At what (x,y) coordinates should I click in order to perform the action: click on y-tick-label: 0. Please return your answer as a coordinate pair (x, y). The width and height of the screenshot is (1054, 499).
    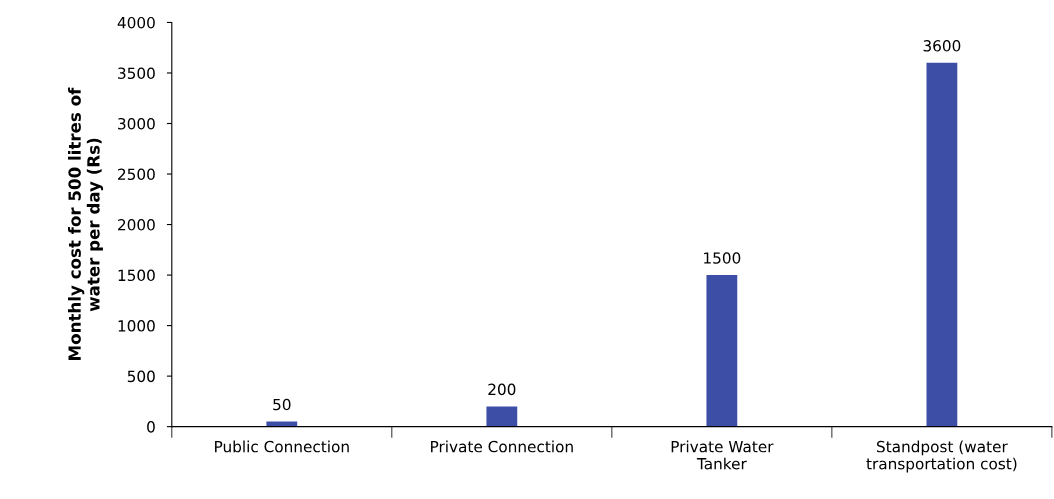
    Looking at the image, I should click on (151, 427).